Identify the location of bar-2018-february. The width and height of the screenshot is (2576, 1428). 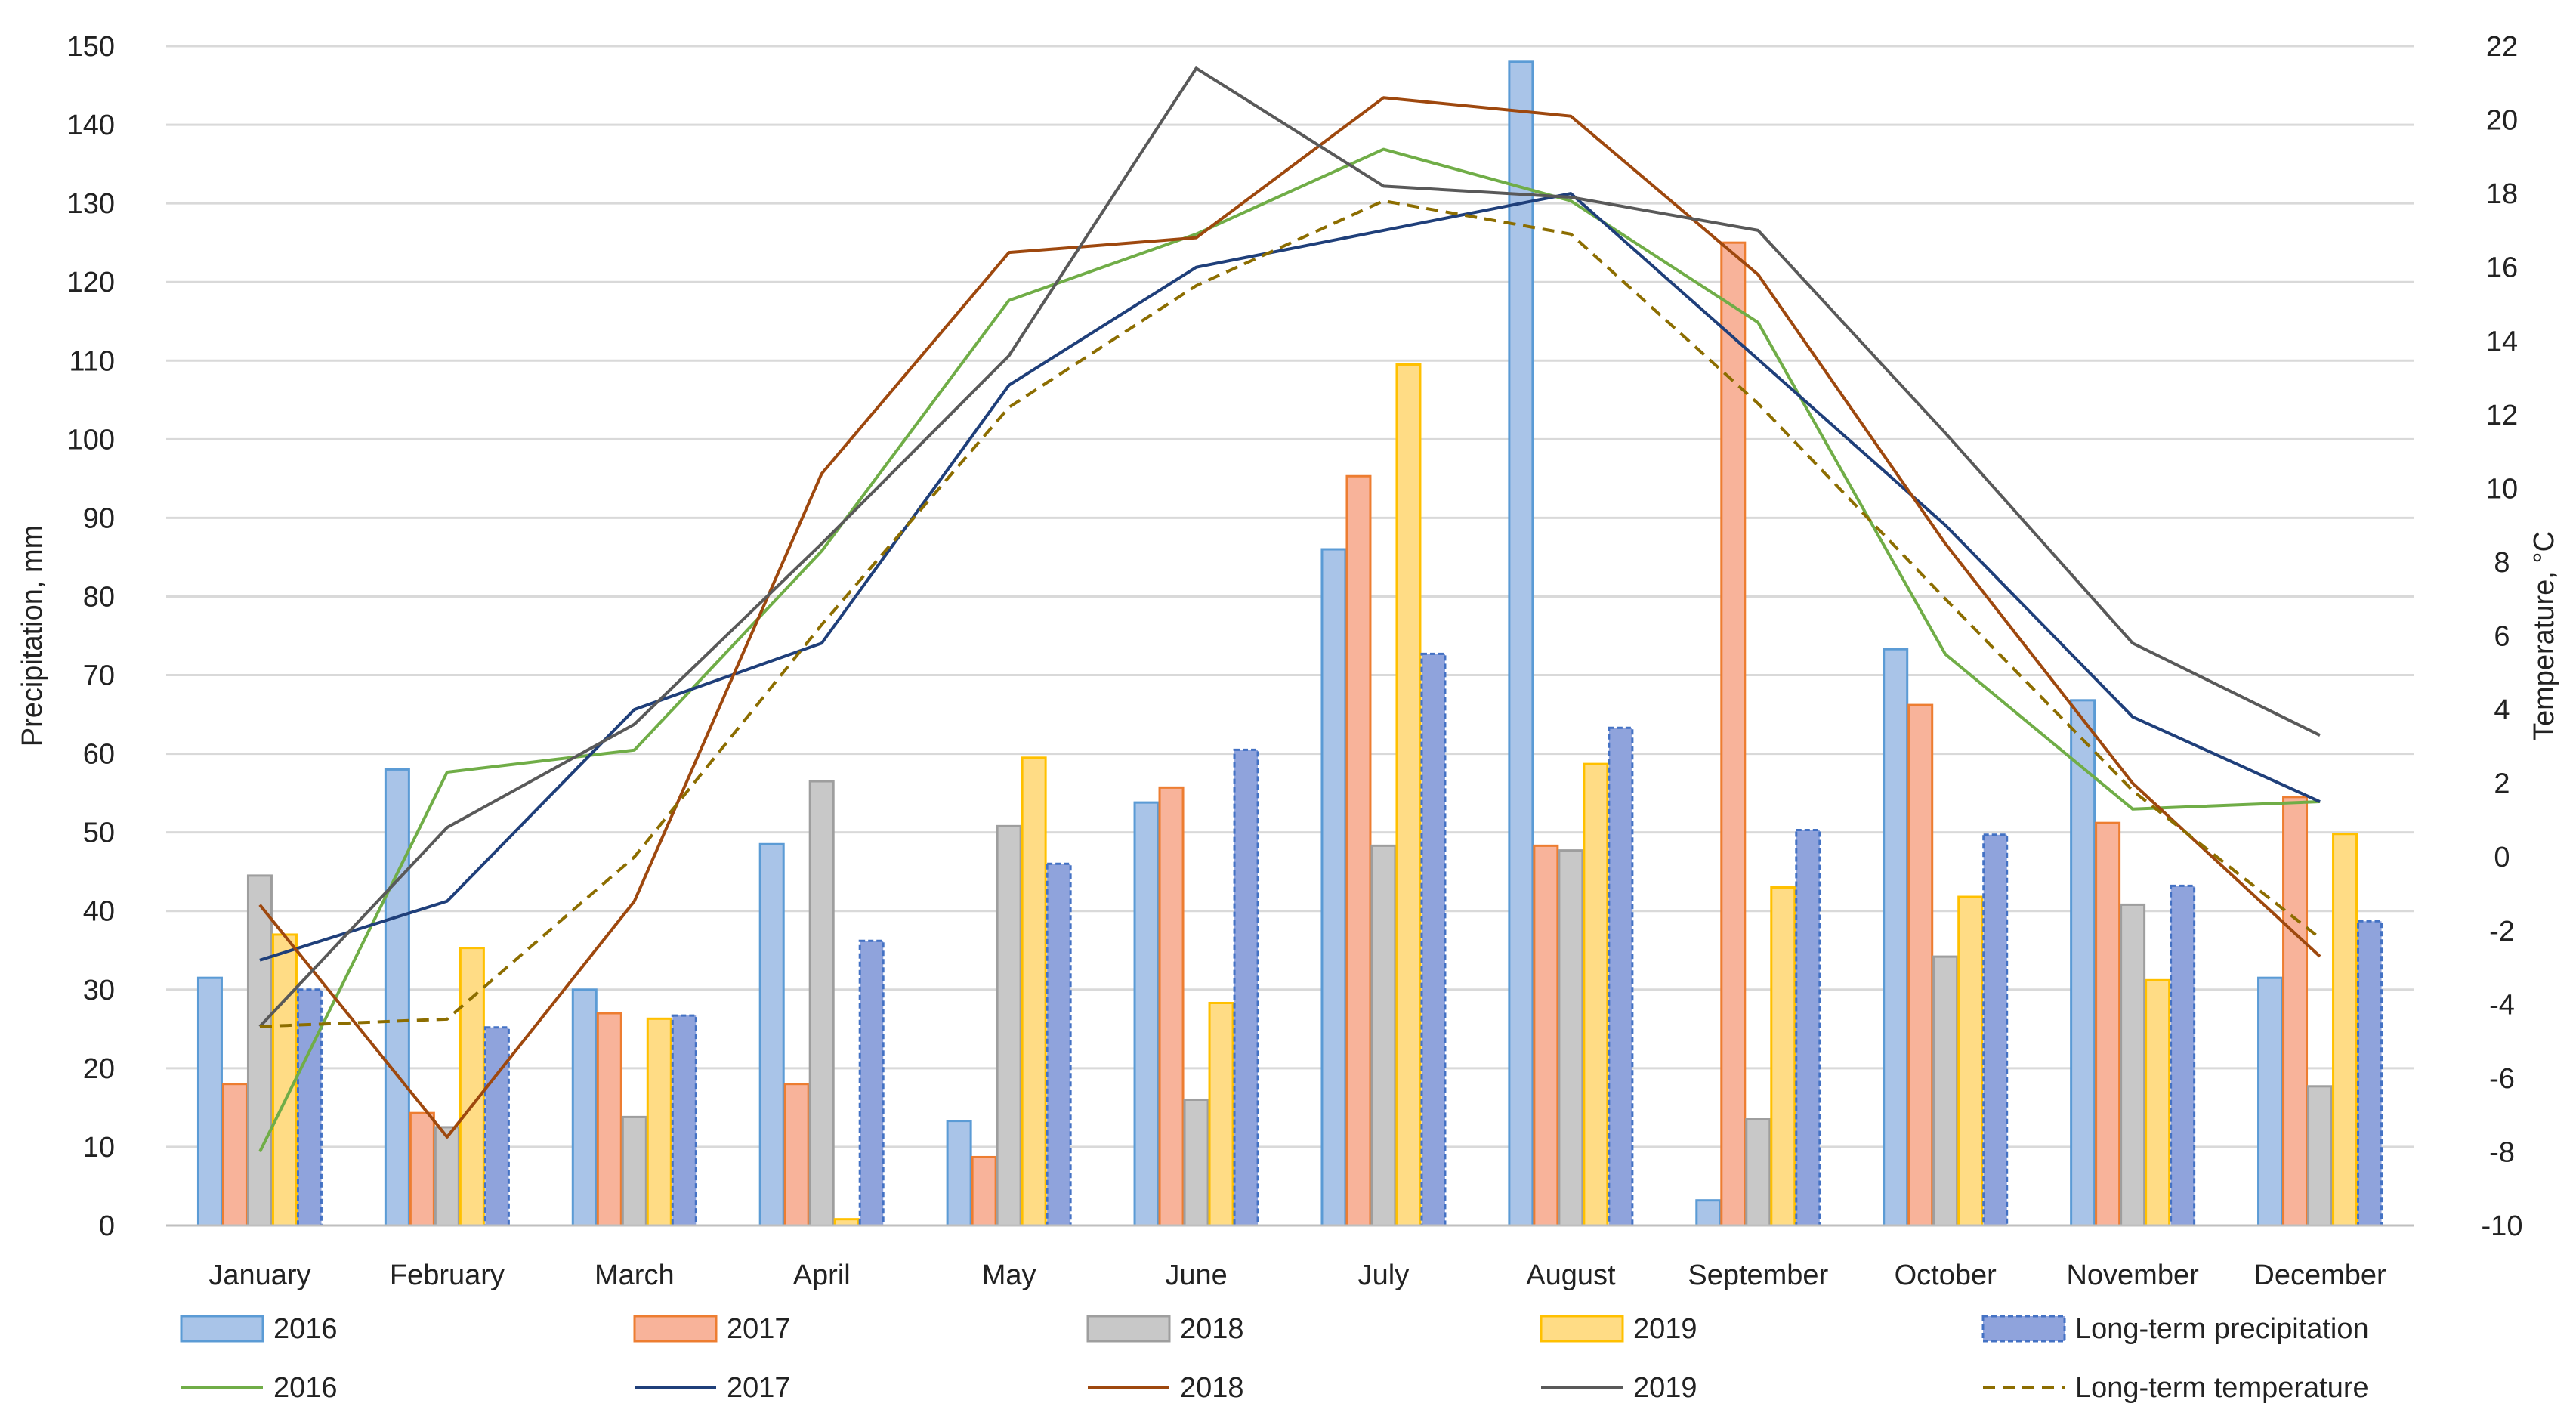
(447, 1176).